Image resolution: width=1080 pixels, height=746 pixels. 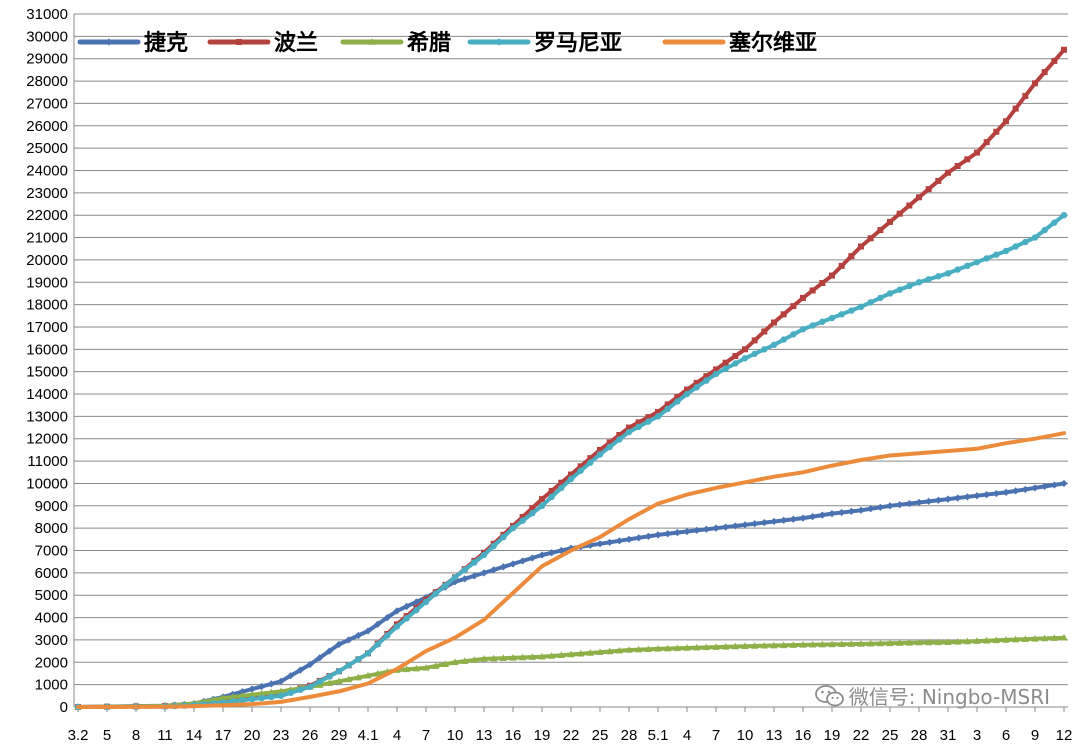 I want to click on x-tick-label: 28, so click(x=919, y=735).